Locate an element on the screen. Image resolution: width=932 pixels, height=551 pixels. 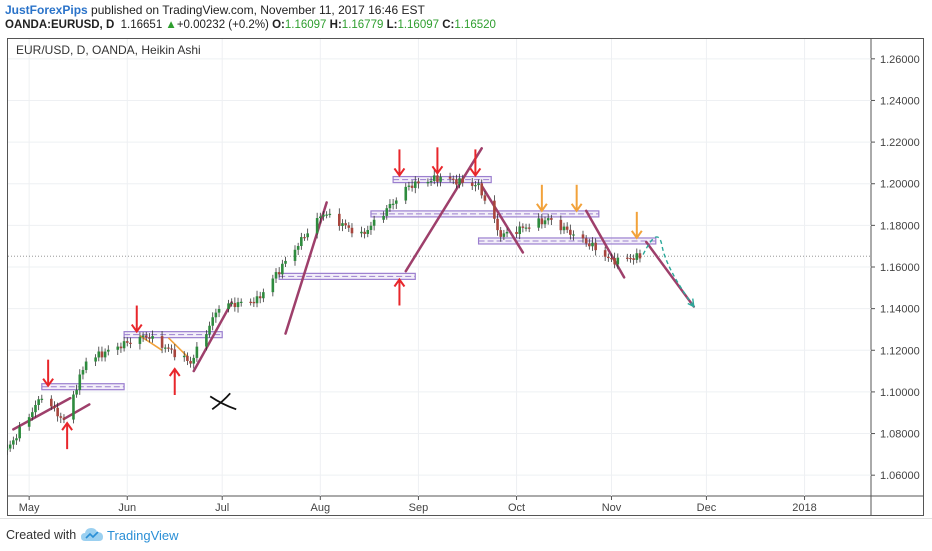
y-tick-label: 1.16000 is located at coordinates (900, 268).